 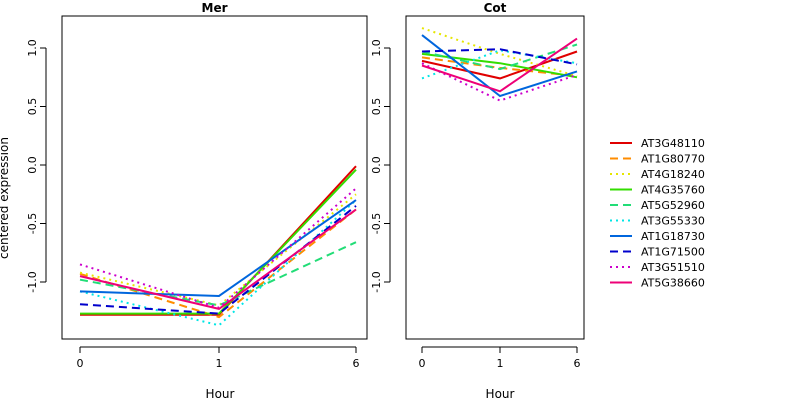 I want to click on y-tick-label: 1.0, so click(x=32, y=48).